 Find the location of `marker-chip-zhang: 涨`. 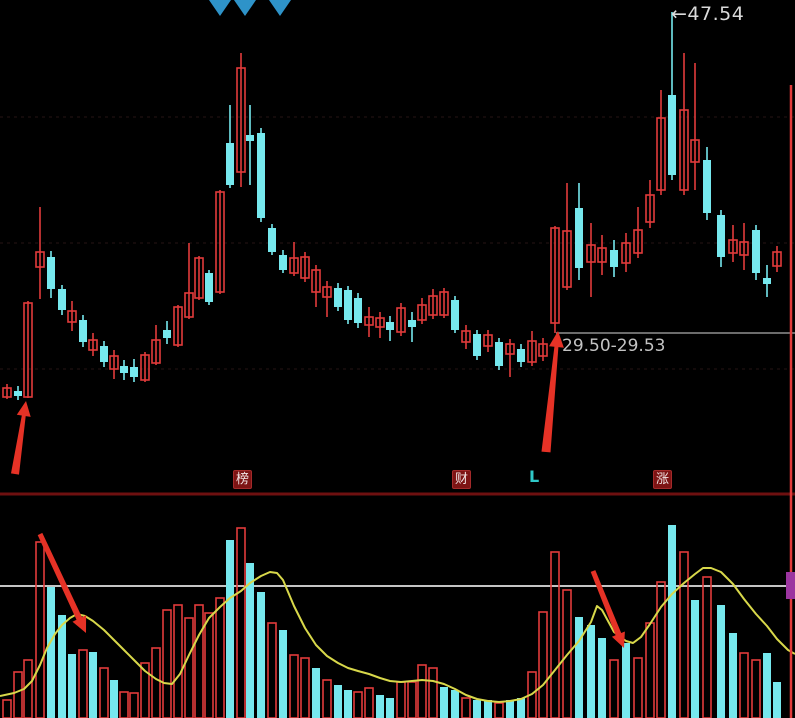

marker-chip-zhang: 涨 is located at coordinates (662, 479).